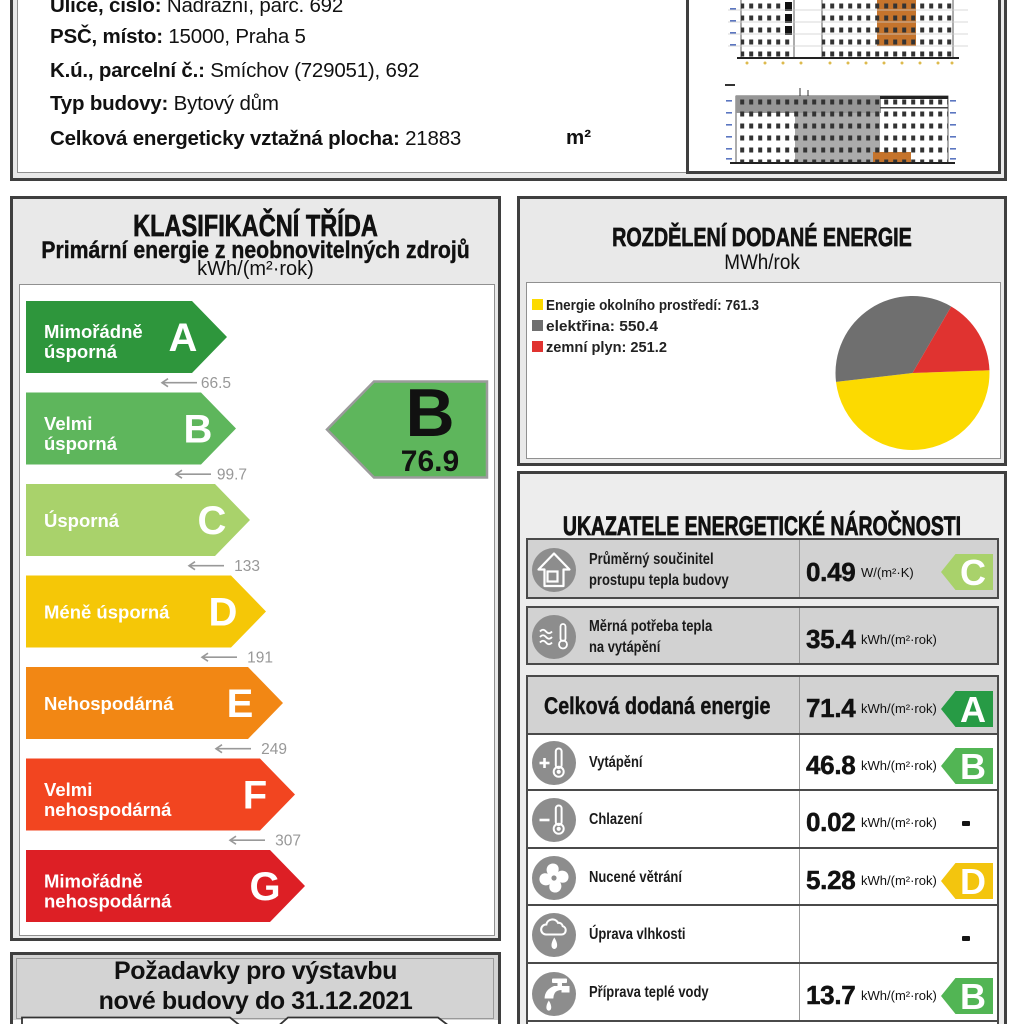 The image size is (1024, 1024). Describe the element at coordinates (260, 658) in the screenshot. I see `svg-text: 191` at that location.